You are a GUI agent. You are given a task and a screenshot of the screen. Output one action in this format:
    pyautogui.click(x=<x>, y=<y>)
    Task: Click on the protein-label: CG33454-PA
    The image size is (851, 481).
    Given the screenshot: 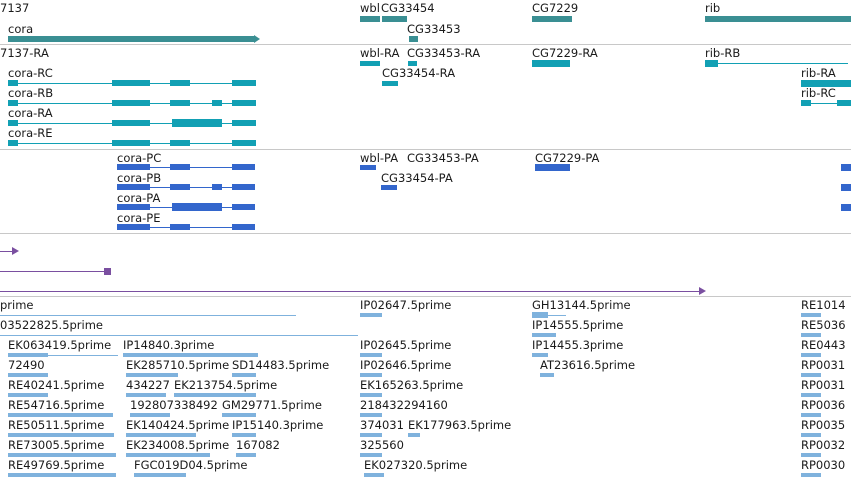 What is the action you would take?
    pyautogui.click(x=417, y=178)
    